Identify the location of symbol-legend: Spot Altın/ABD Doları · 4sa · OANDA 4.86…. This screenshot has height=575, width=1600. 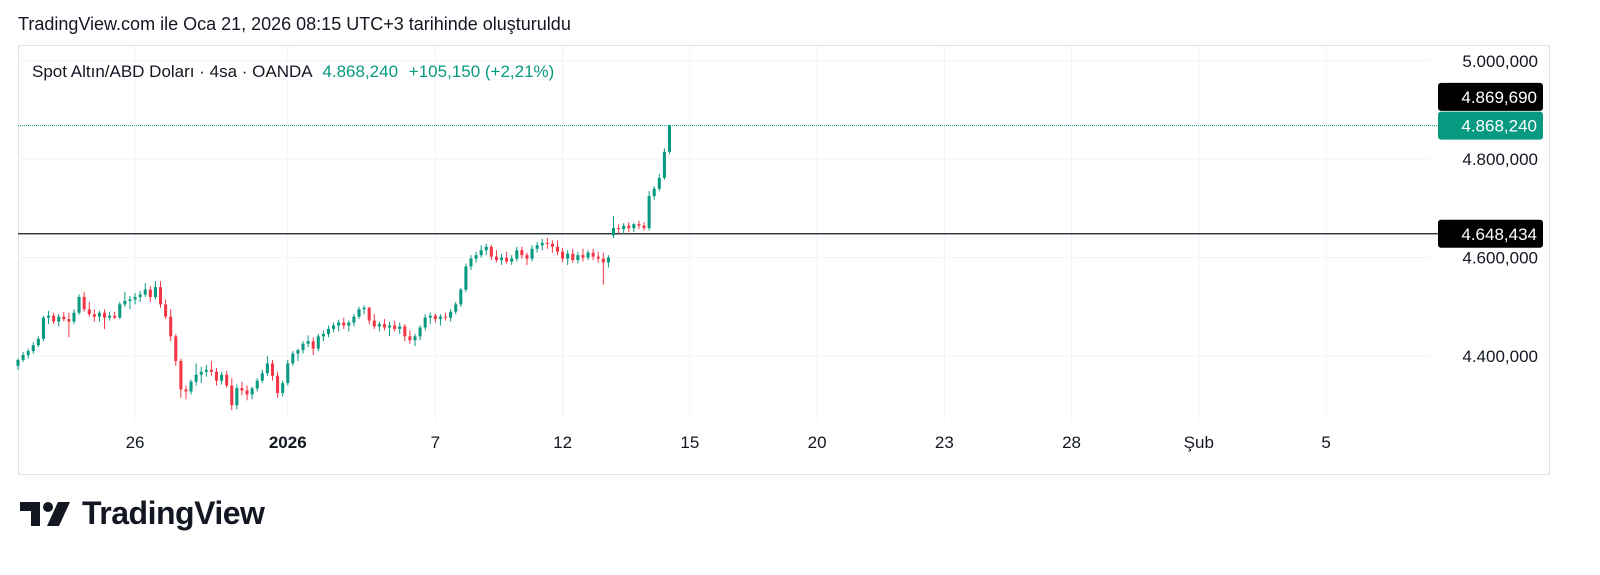
(293, 72).